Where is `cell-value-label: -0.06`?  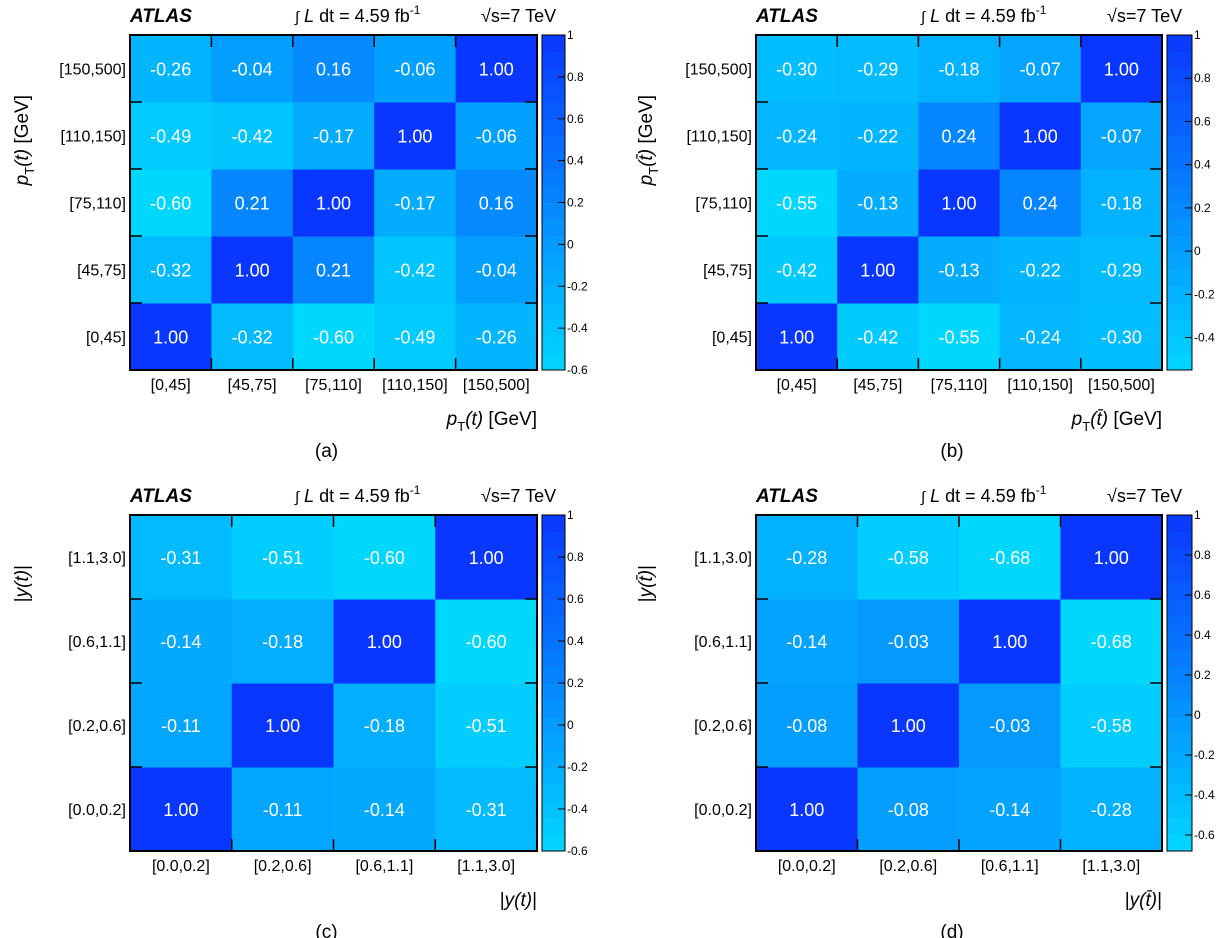 cell-value-label: -0.06 is located at coordinates (414, 70).